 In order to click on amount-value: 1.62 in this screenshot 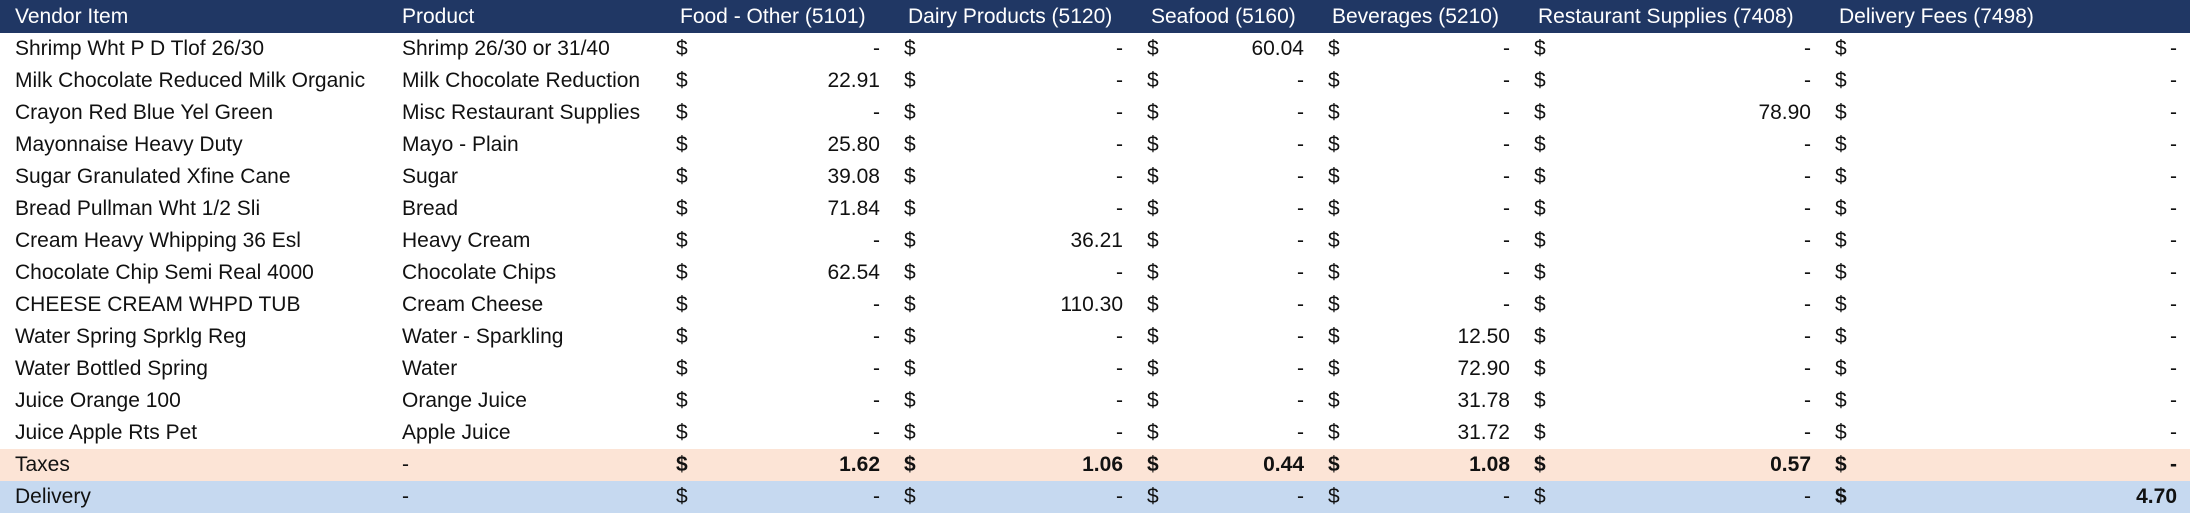, I will do `click(859, 464)`.